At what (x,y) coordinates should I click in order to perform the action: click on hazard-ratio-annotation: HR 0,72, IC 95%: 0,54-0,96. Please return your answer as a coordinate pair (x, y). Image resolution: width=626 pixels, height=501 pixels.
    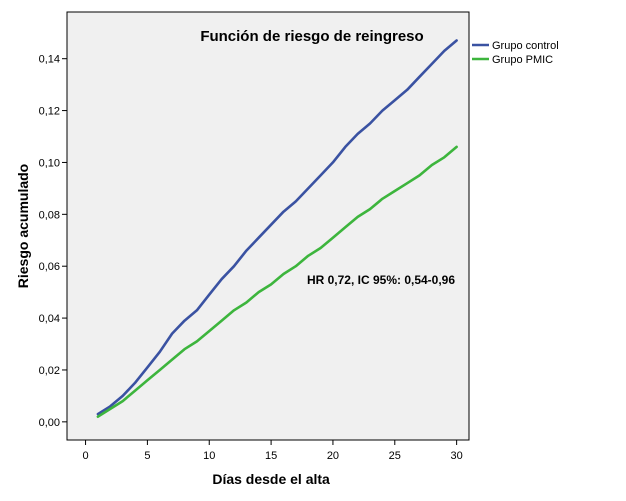
    Looking at the image, I should click on (381, 280).